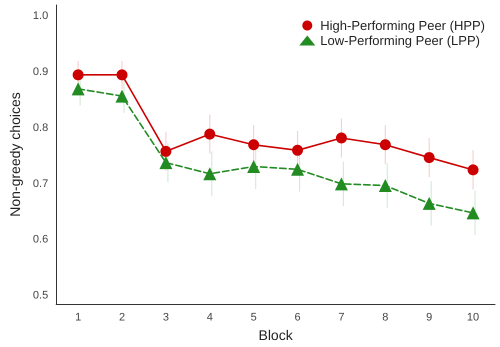 This screenshot has height=347, width=500. Describe the element at coordinates (40, 16) in the screenshot. I see `y-tick-label: 1.0` at that location.